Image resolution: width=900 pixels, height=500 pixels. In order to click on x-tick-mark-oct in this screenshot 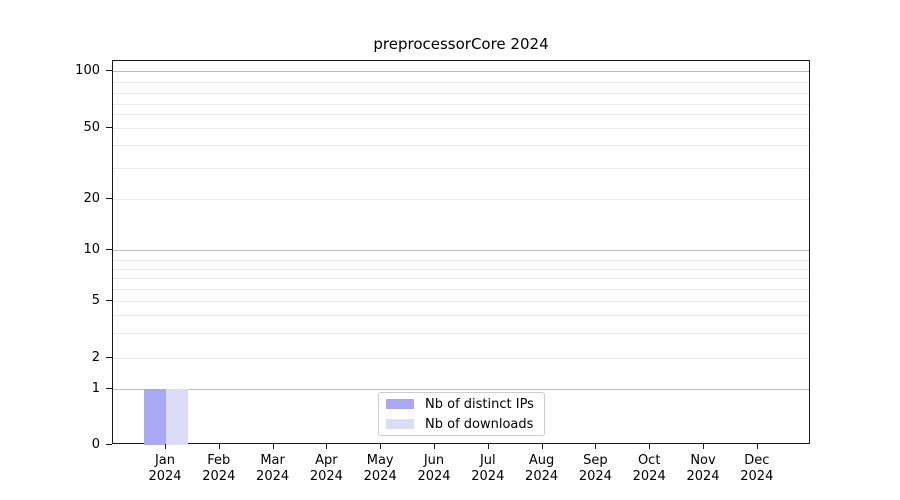, I will do `click(650, 446)`.